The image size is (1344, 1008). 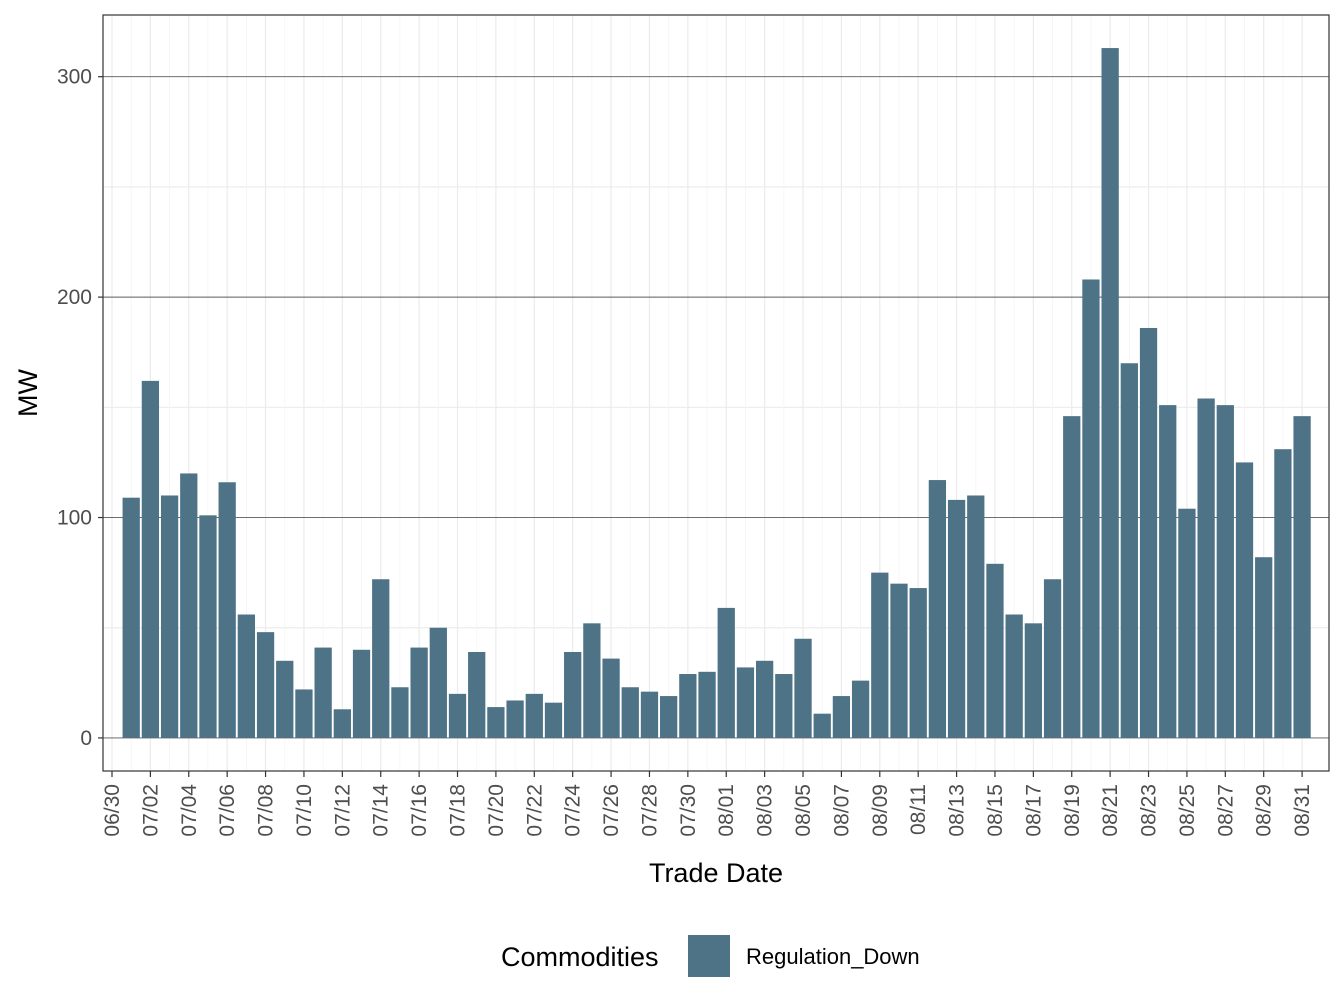 What do you see at coordinates (74, 77) in the screenshot?
I see `y-tick-label: 300` at bounding box center [74, 77].